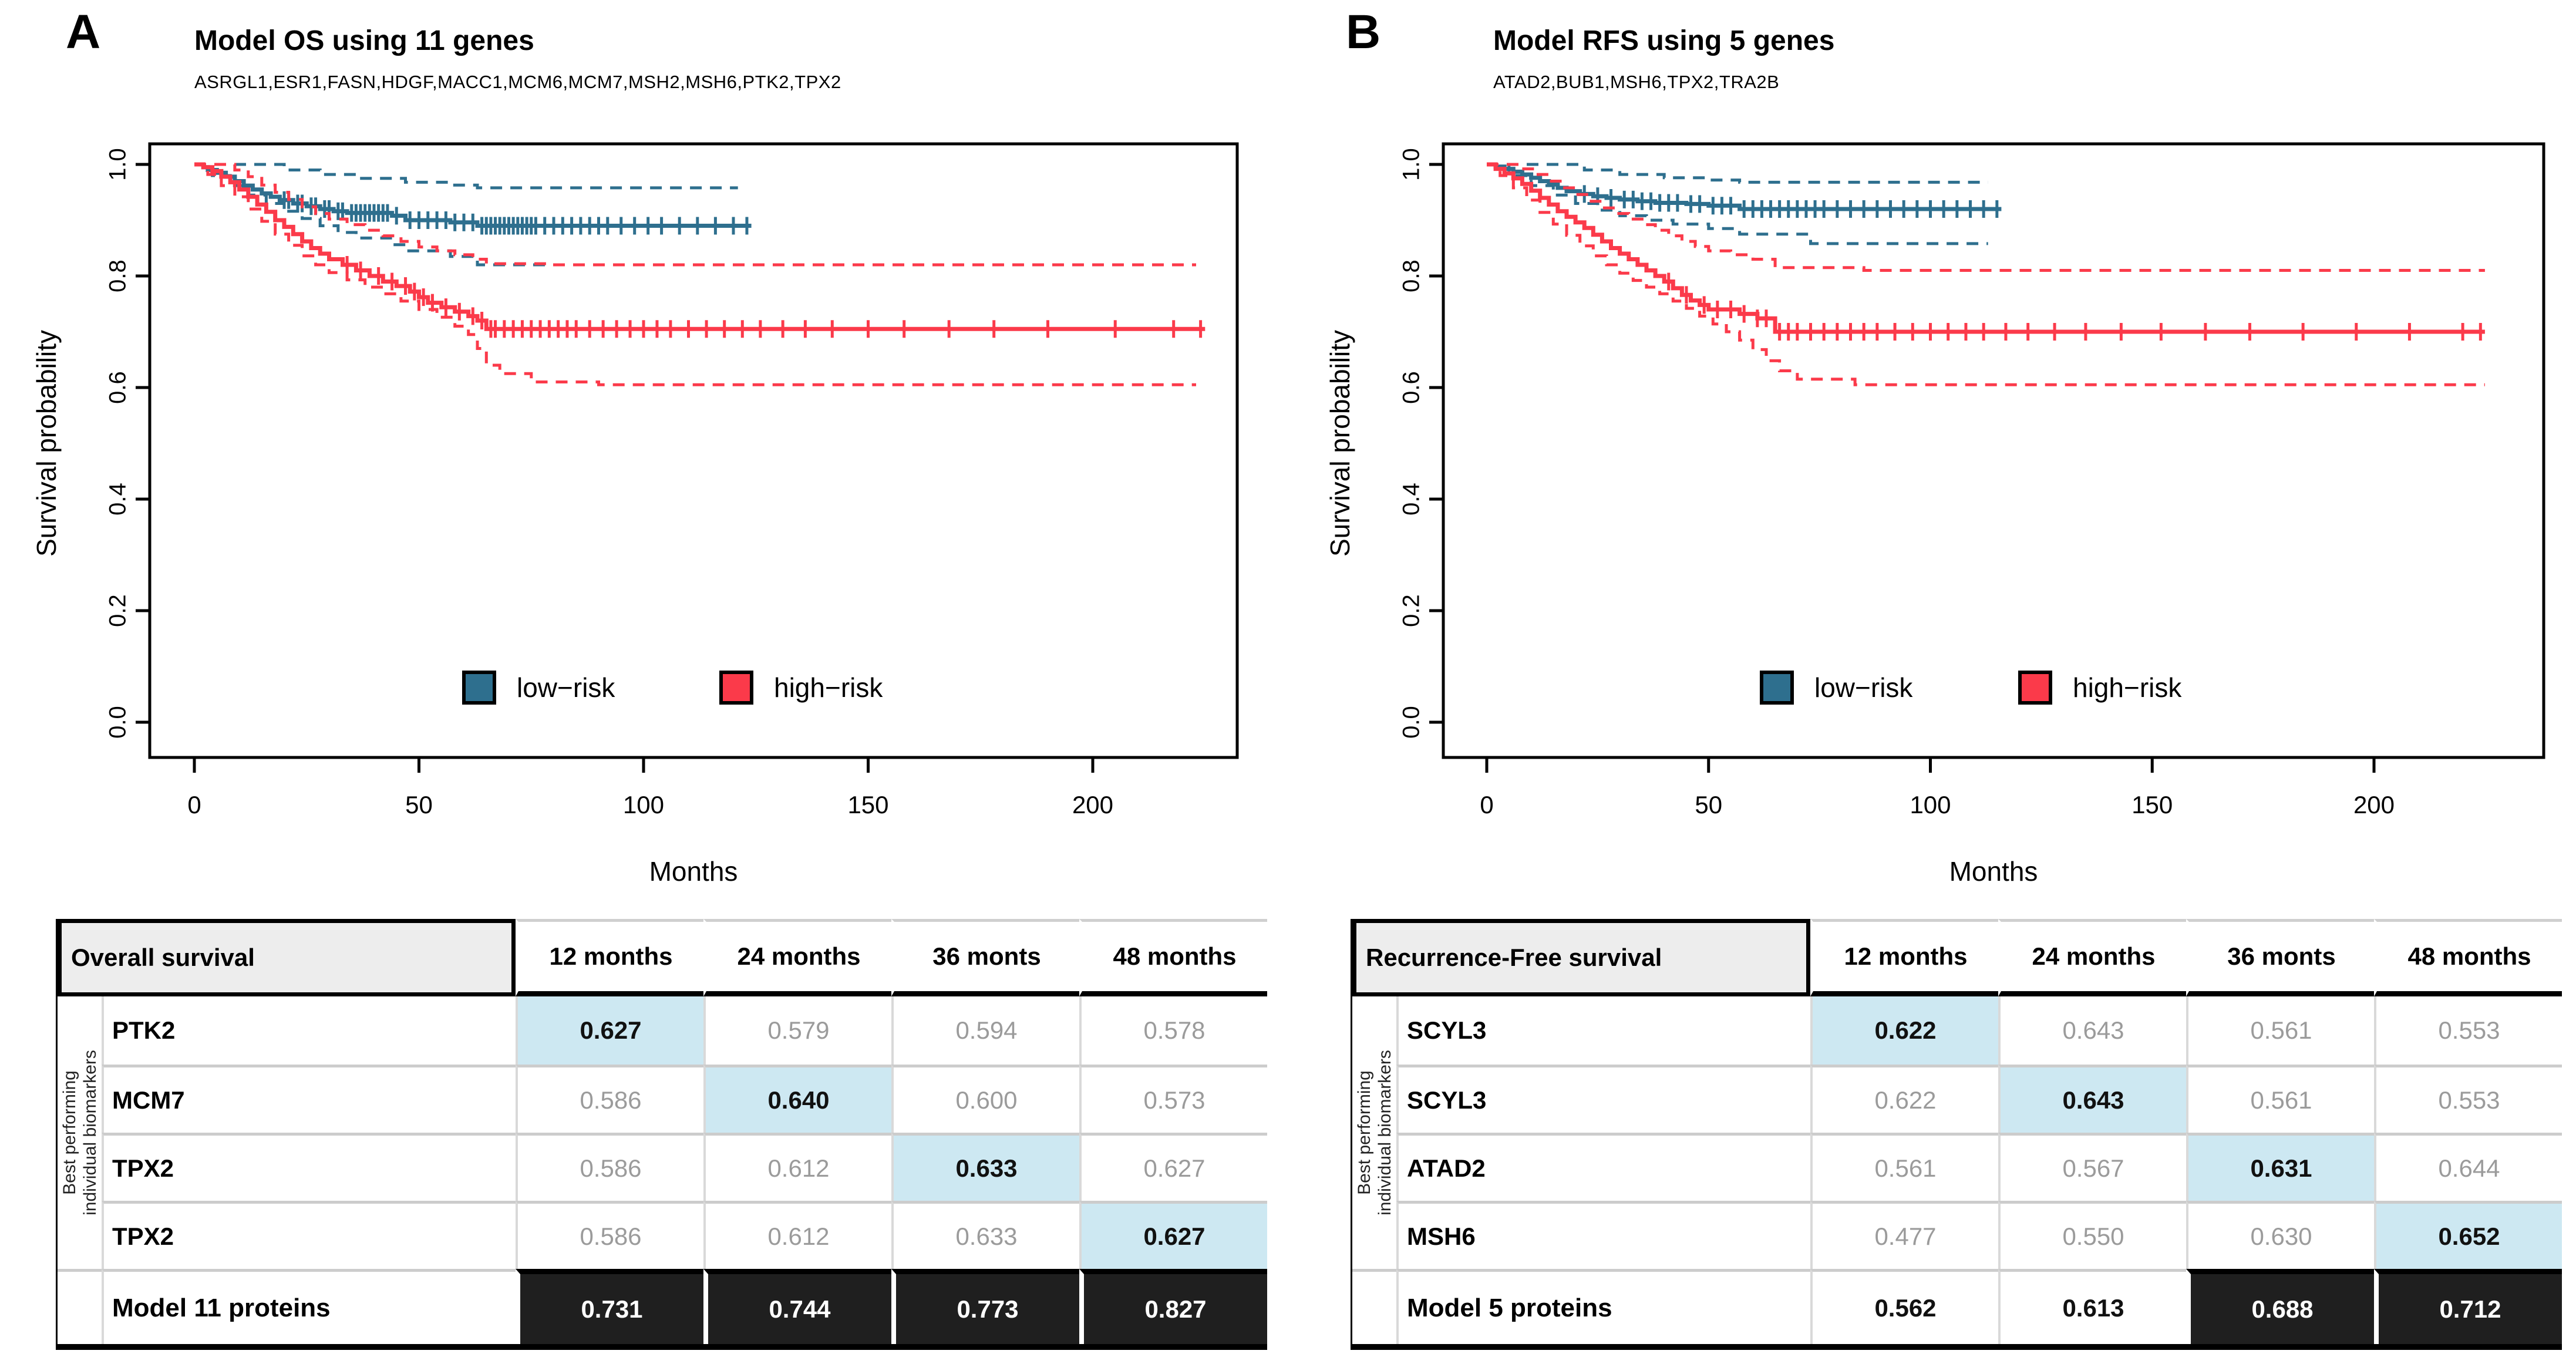 Image resolution: width=2576 pixels, height=1364 pixels. I want to click on gene-name: MCM7, so click(309, 1099).